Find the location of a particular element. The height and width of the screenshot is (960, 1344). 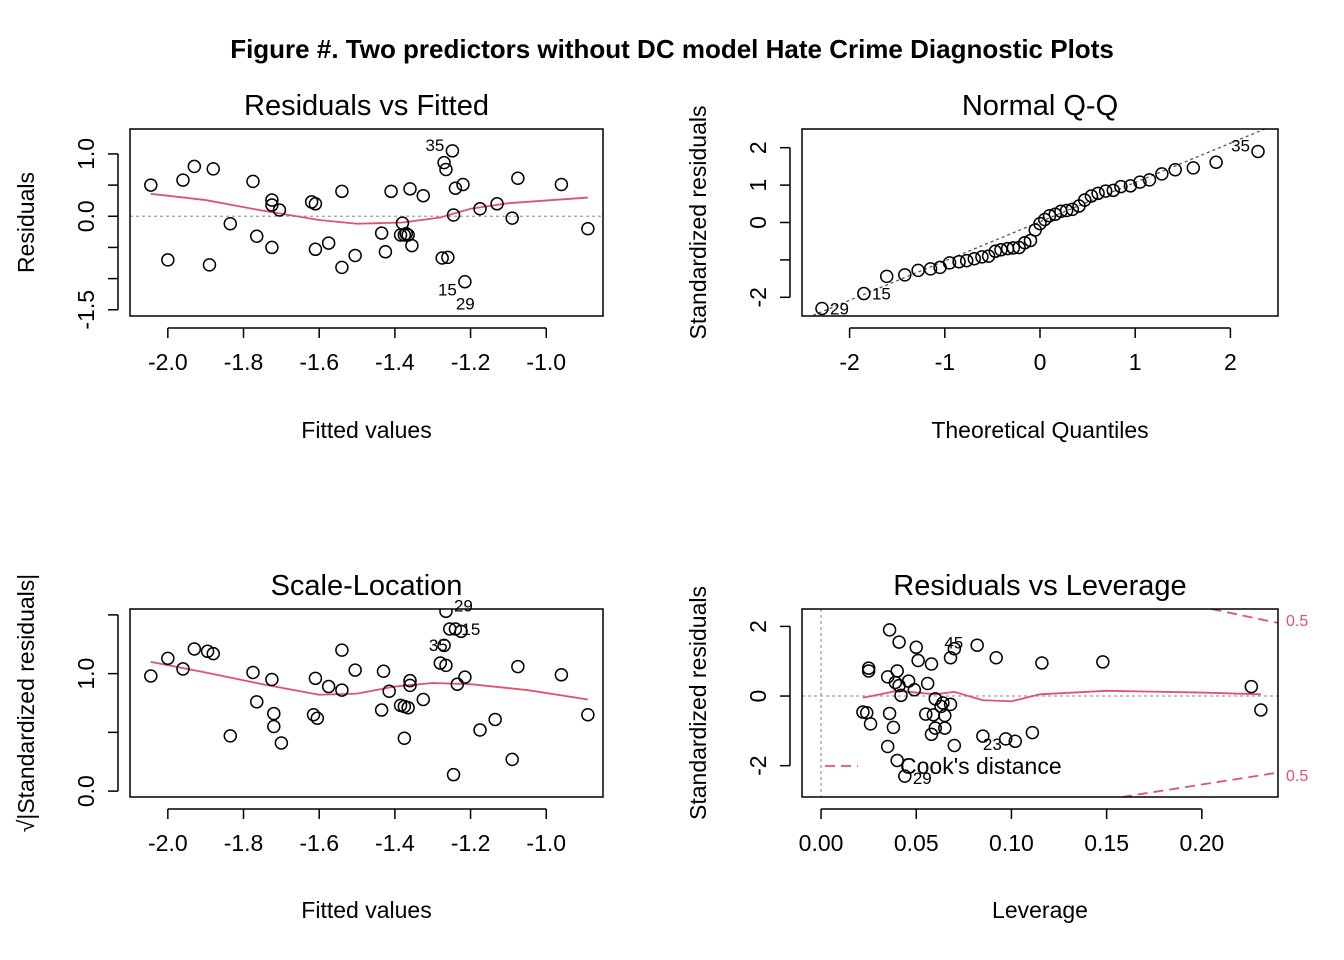

x-tick-label: -1.6 is located at coordinates (319, 843).